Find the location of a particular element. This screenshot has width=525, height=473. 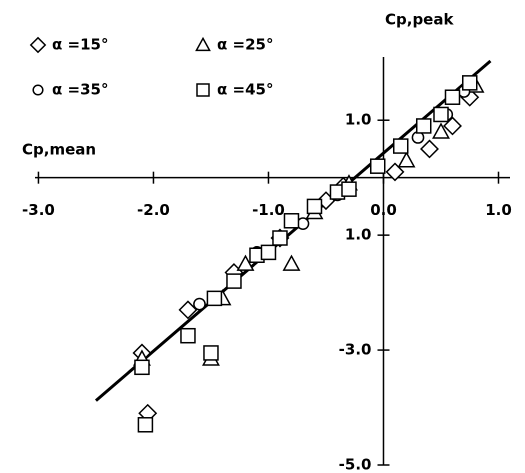

x-tick-label: -1.0 is located at coordinates (268, 210).